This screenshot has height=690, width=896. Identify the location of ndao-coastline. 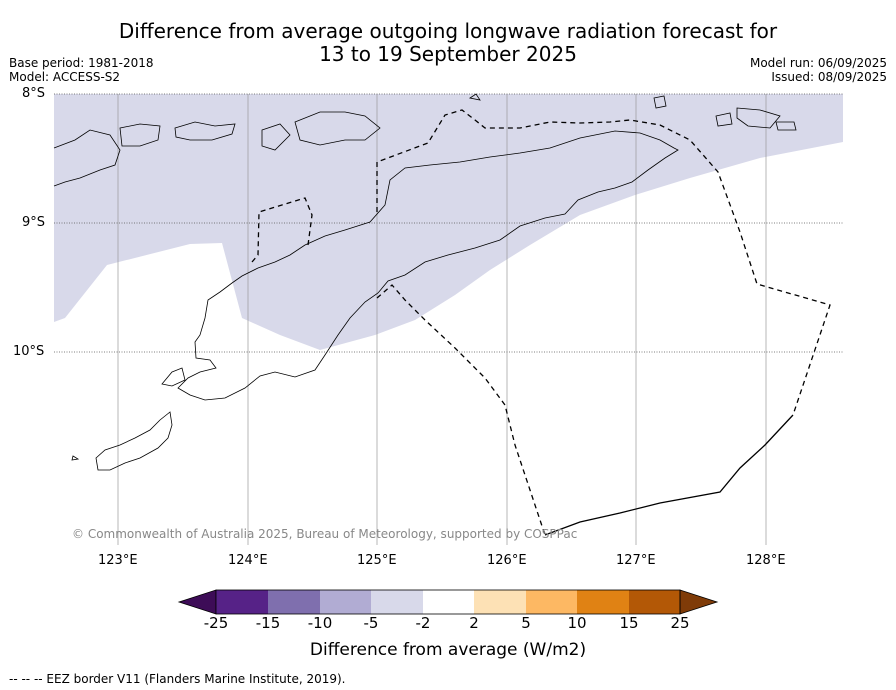
(75, 458).